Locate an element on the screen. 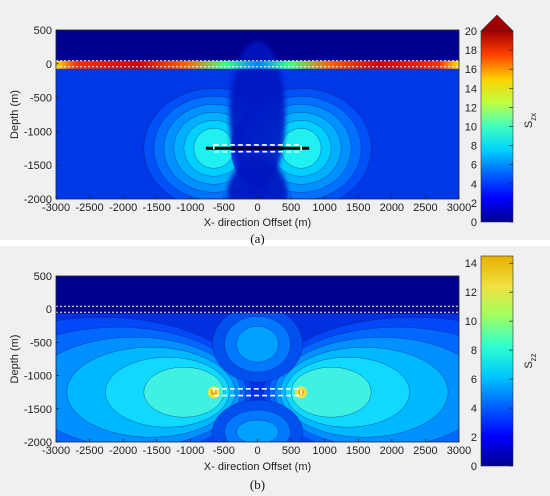 This screenshot has height=496, width=550. colorbar-label: Szx is located at coordinates (530, 120).